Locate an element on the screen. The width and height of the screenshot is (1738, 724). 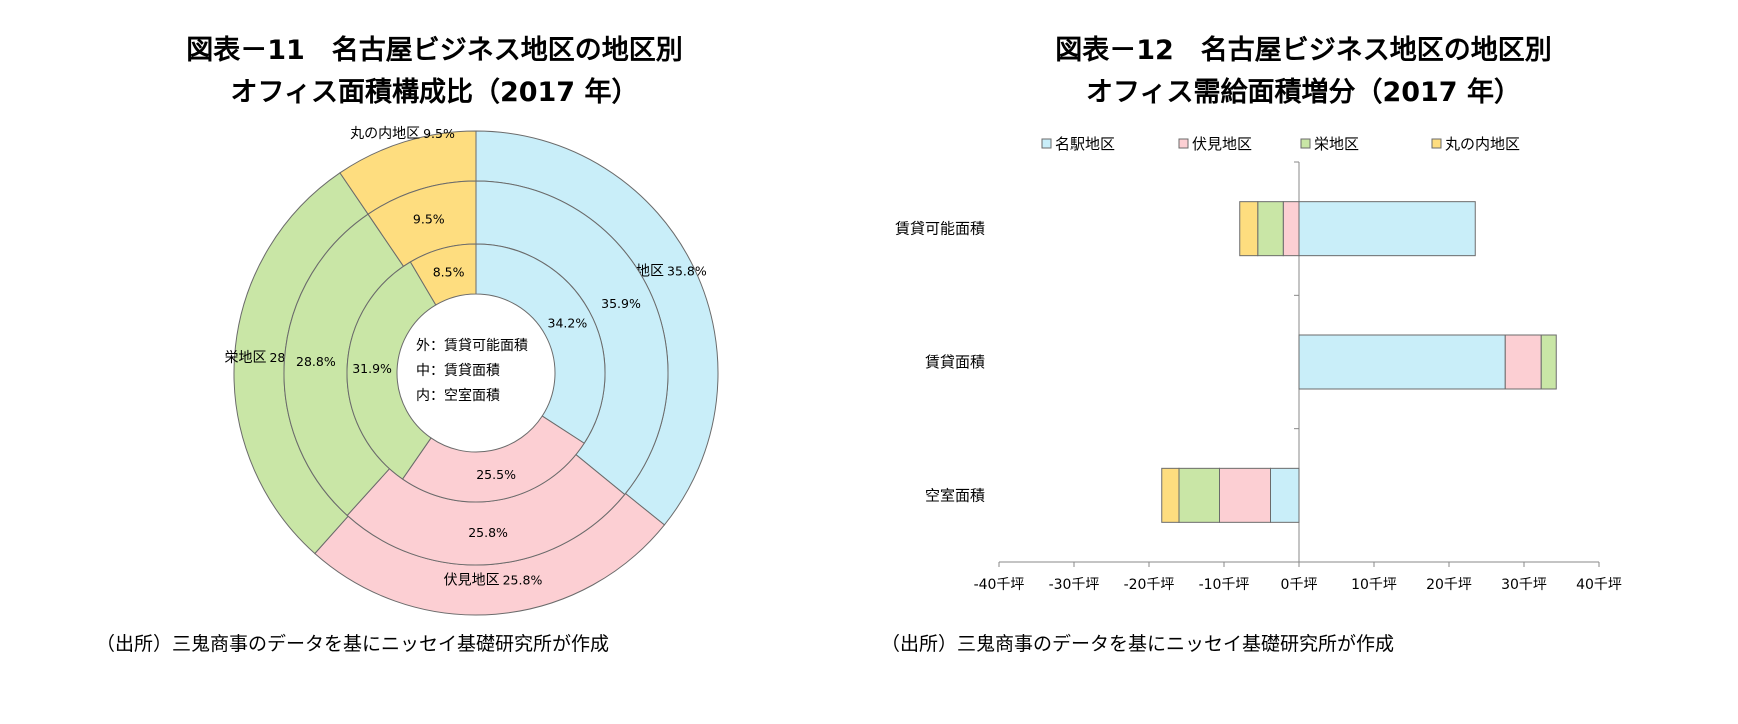
donut-outer-value-marunouchi: 9.5% is located at coordinates (439, 133).